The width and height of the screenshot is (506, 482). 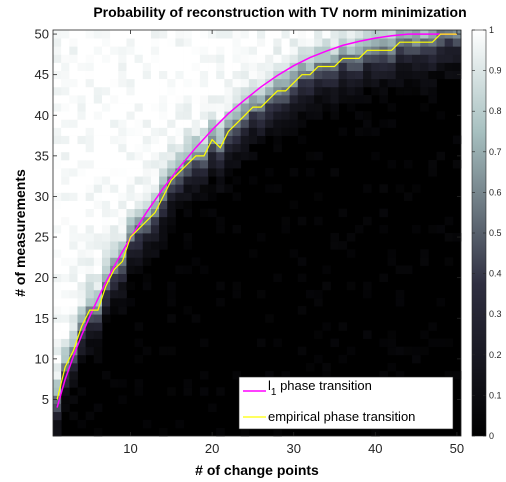 I want to click on colorbar-tick-label: 0.1, so click(x=495, y=395).